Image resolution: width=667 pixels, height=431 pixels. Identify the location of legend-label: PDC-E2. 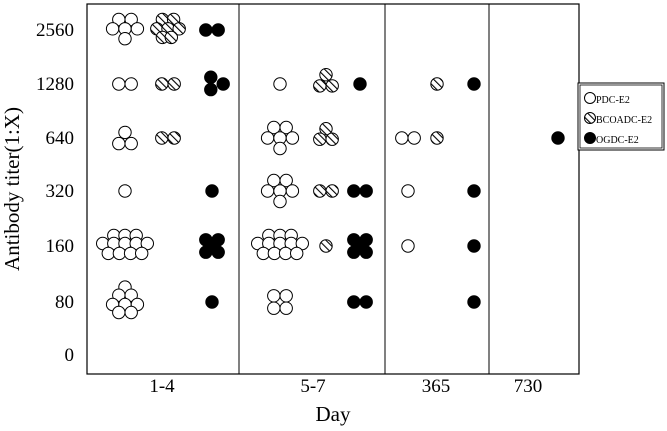
(613, 100).